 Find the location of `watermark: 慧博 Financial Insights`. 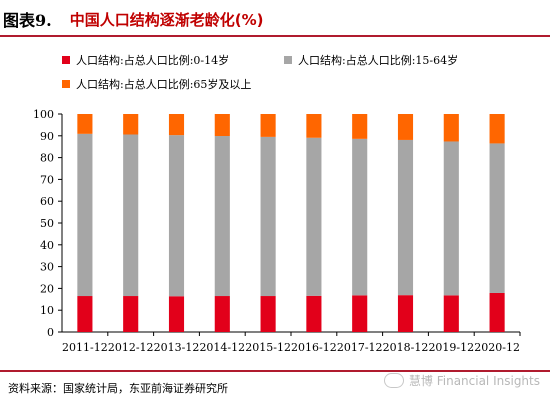

watermark: 慧博 Financial Insights is located at coordinates (461, 380).